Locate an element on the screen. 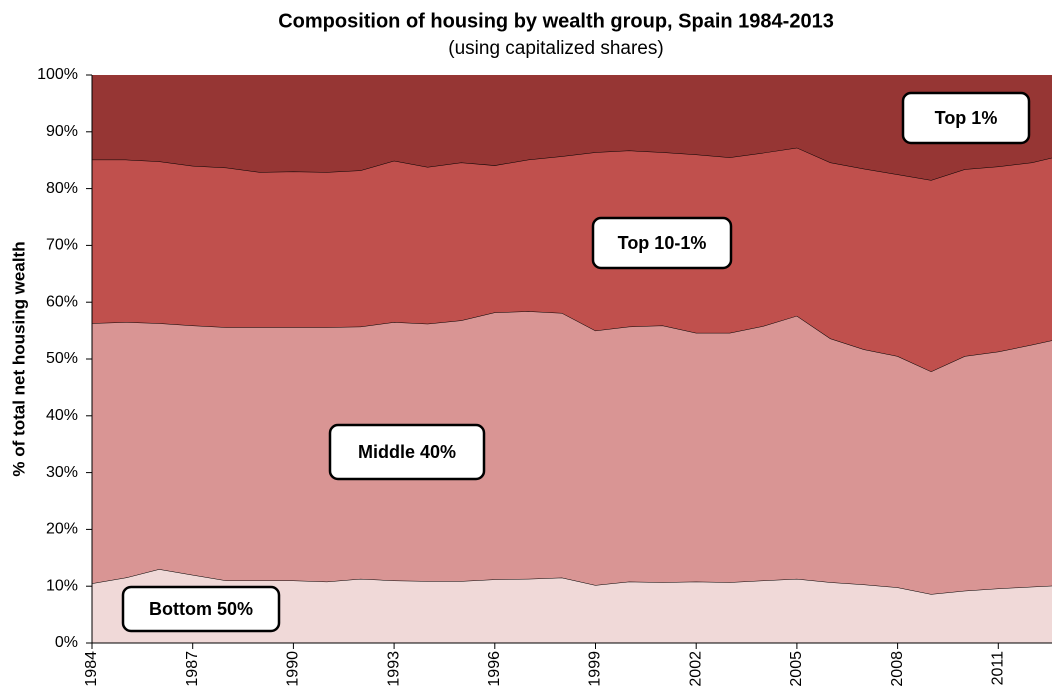 This screenshot has width=1052, height=693. y-tick-label: 60% is located at coordinates (62, 301).